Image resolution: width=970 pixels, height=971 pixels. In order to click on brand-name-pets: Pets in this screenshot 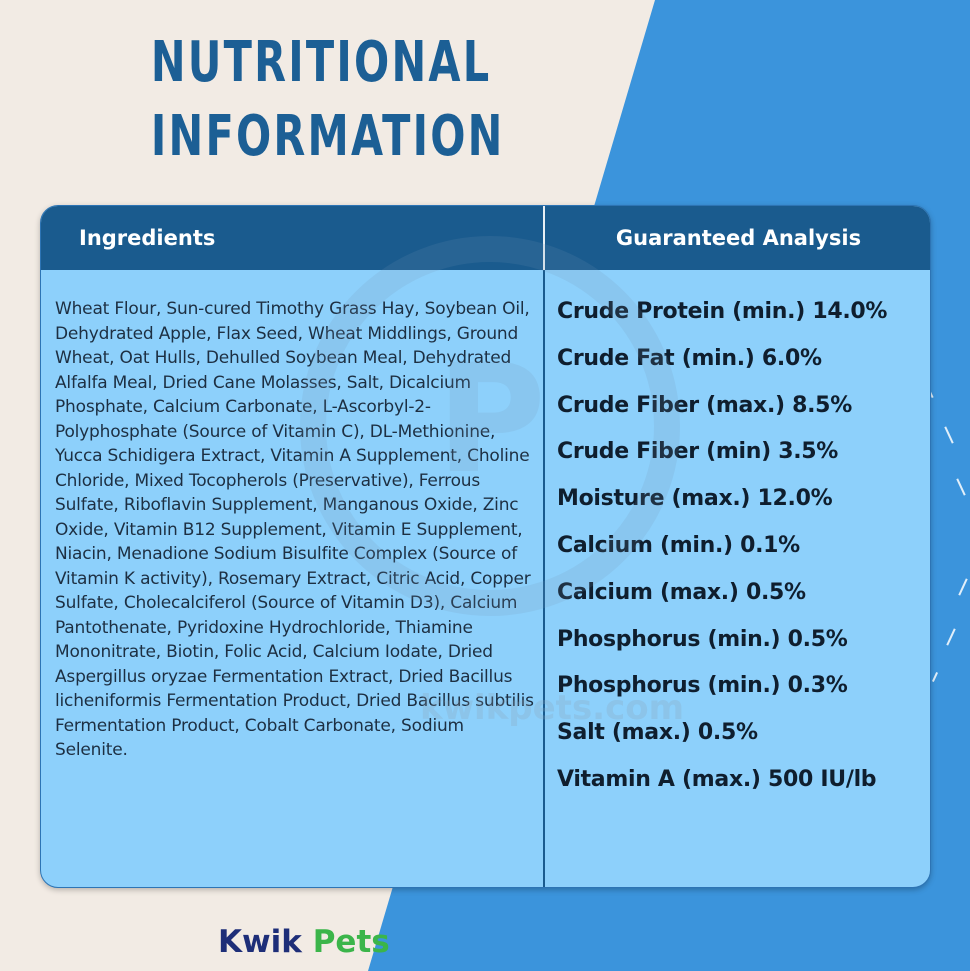, I will do `click(351, 942)`.